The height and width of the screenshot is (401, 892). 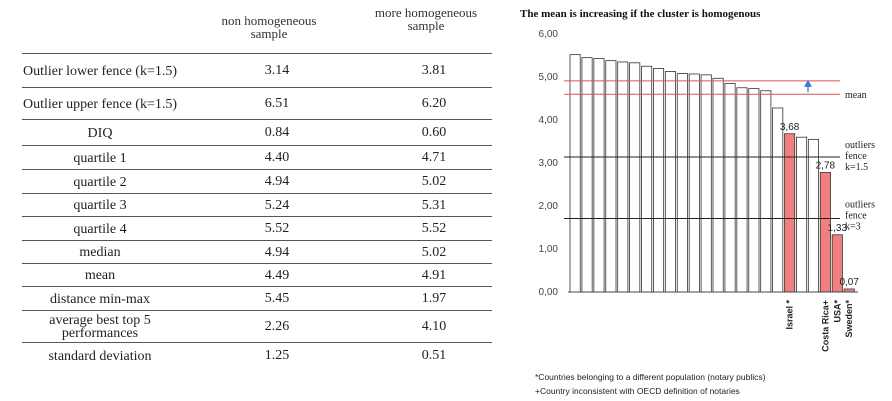 I want to click on more-homogeneous-value: 1.97, so click(x=434, y=298).